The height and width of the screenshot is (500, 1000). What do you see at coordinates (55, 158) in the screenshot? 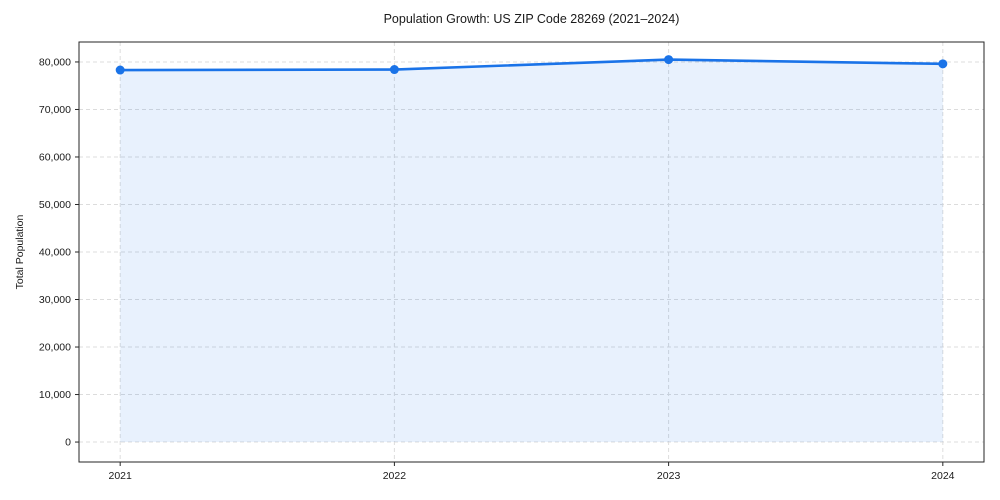
I see `y-tick-label: 60,000` at bounding box center [55, 158].